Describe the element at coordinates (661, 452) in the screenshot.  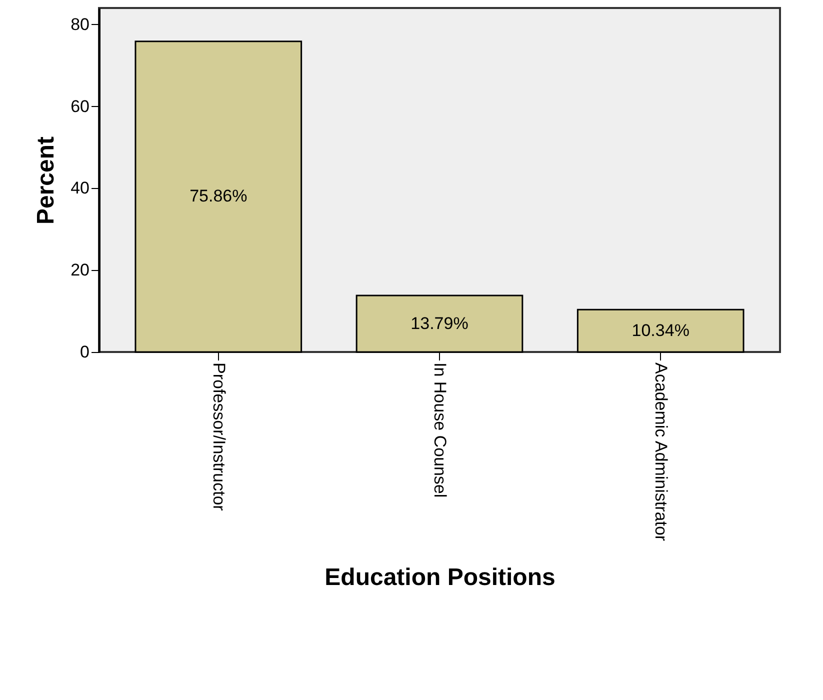
I see `x-tick-label: Academic Administrator` at that location.